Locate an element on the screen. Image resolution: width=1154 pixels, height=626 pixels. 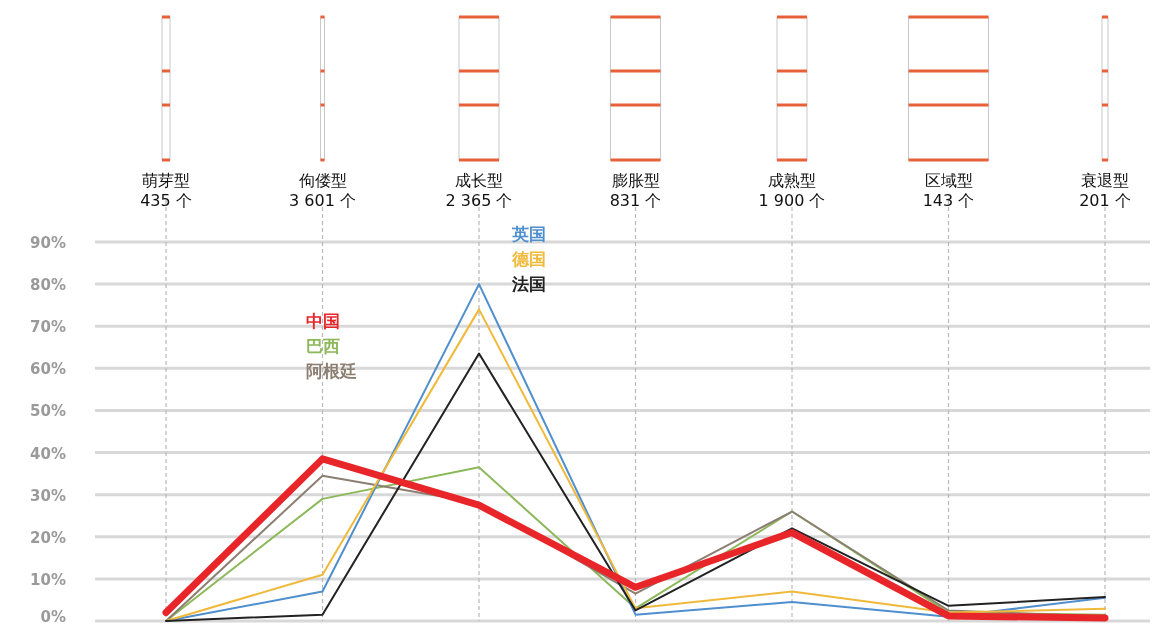
x-tick-label: 膨胀型 831 个 is located at coordinates (635, 190).